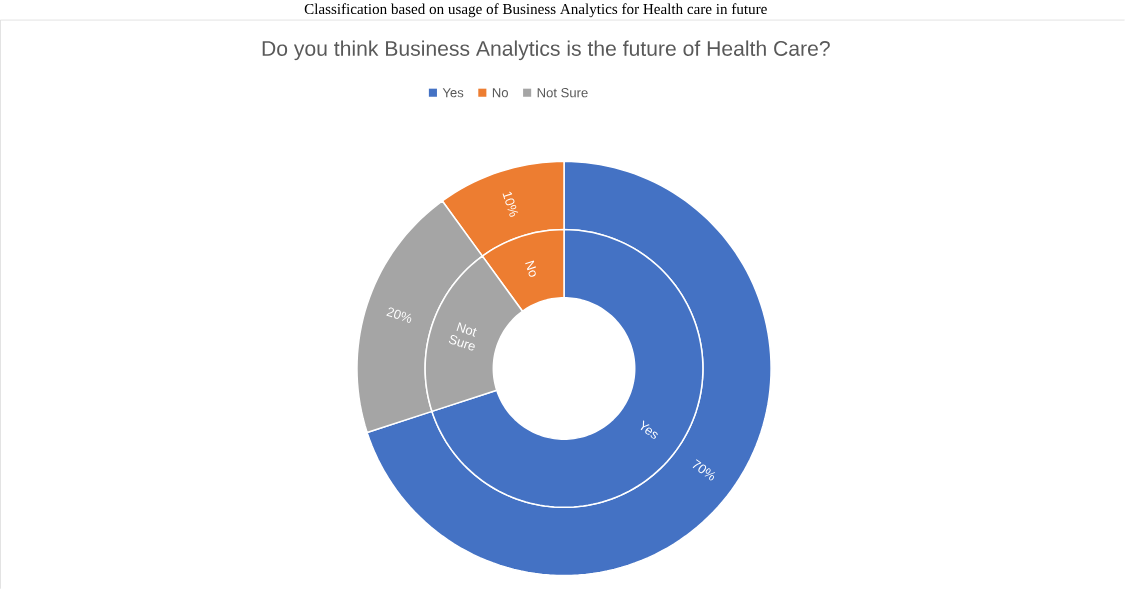 The image size is (1125, 589). Describe the element at coordinates (399, 315) in the screenshot. I see `data-label: 20%` at that location.